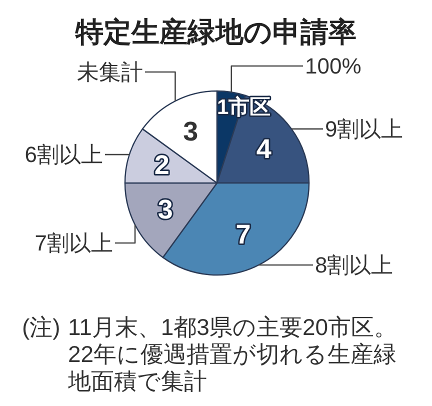 This screenshot has height=406, width=432. What do you see at coordinates (216, 32) in the screenshot?
I see `title: 特定生産緑地の申請率` at bounding box center [216, 32].